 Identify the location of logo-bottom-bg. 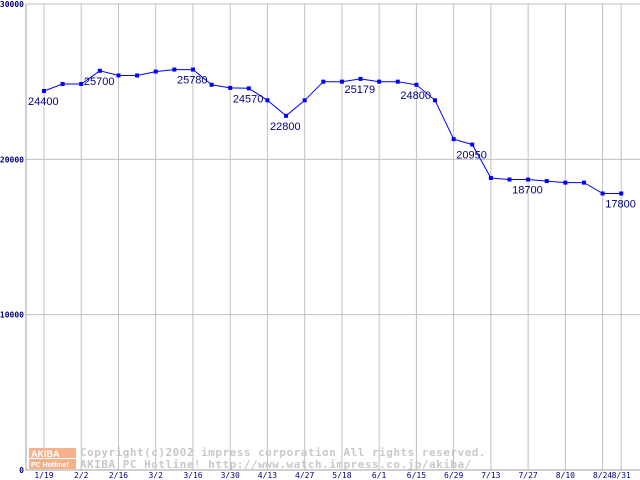
(52, 464).